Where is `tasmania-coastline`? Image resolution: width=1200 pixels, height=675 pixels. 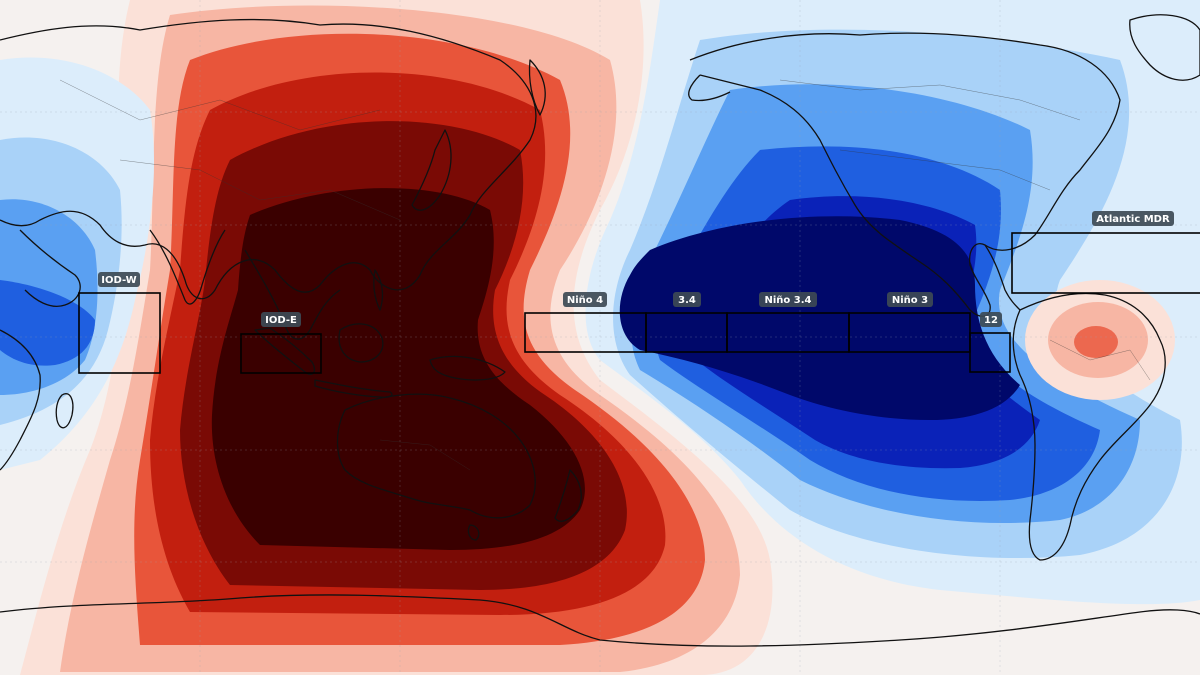 tasmania-coastline is located at coordinates (473, 532).